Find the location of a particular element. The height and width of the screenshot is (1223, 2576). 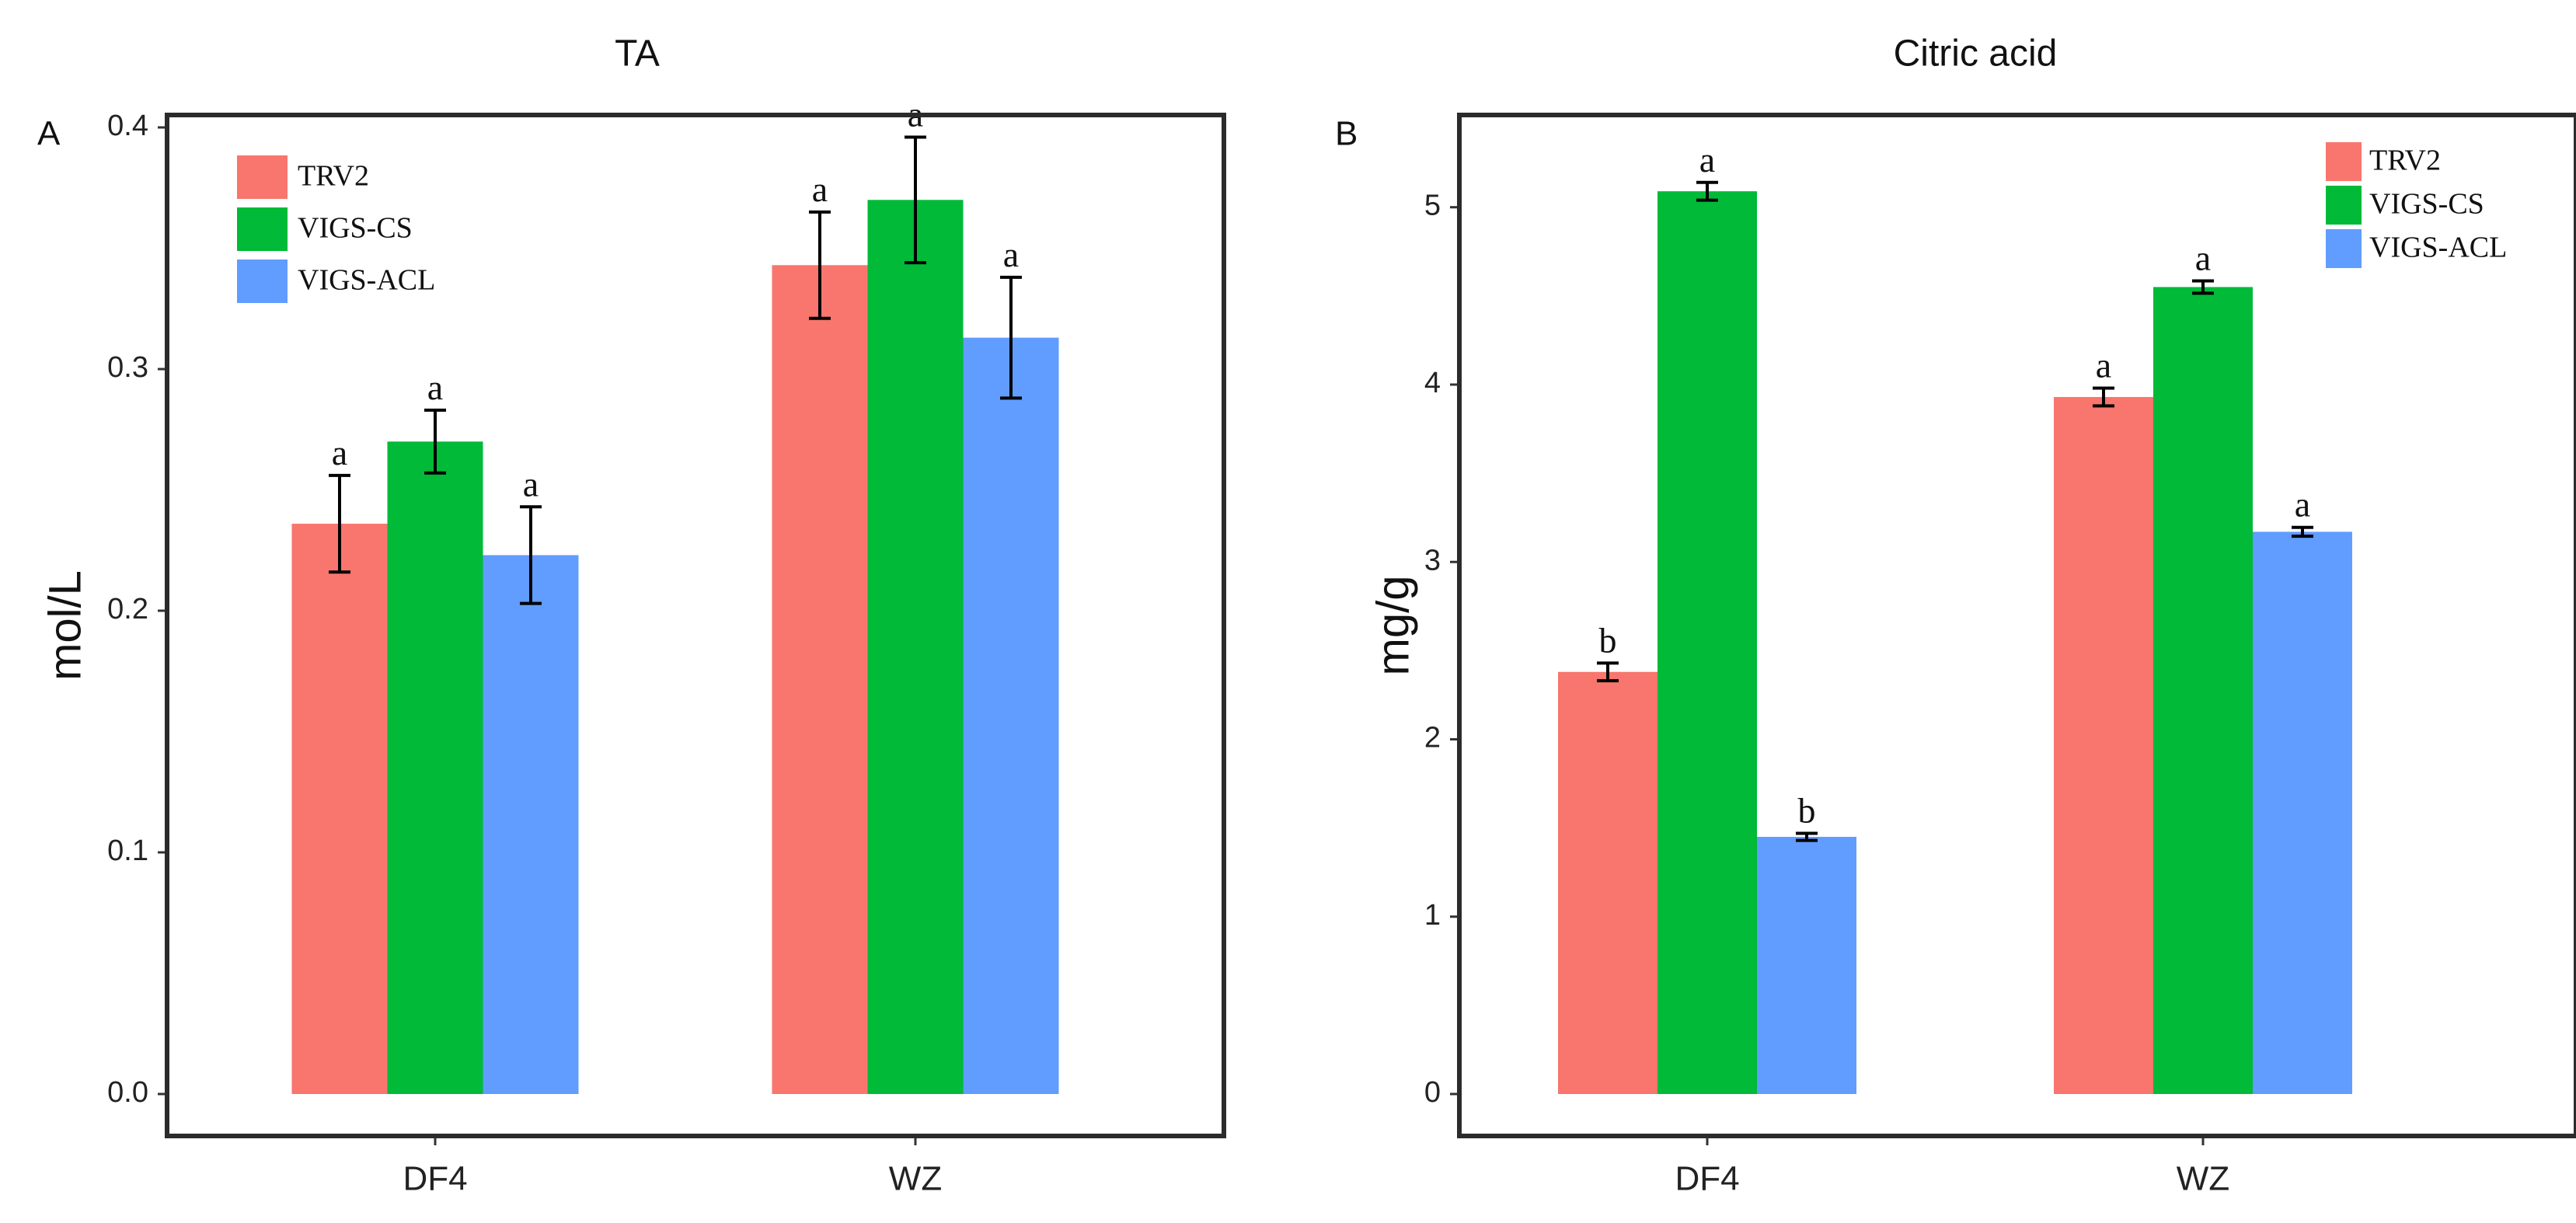

panel-letter: B is located at coordinates (1346, 134).